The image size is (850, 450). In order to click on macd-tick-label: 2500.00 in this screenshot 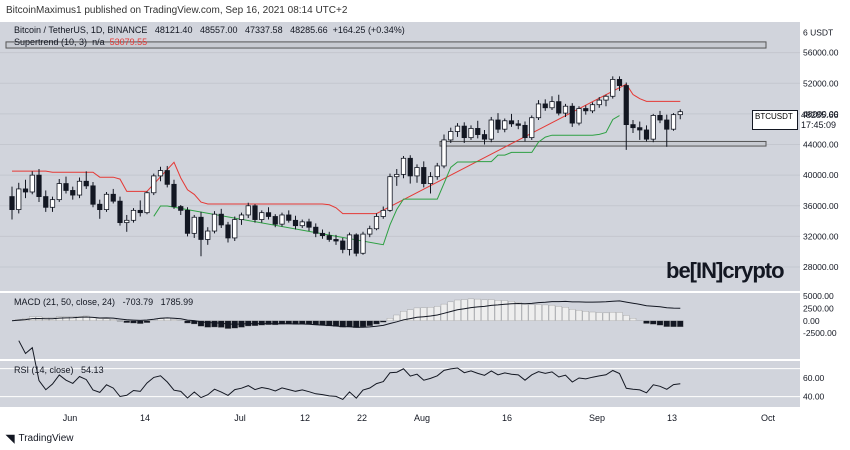, I will do `click(818, 308)`.